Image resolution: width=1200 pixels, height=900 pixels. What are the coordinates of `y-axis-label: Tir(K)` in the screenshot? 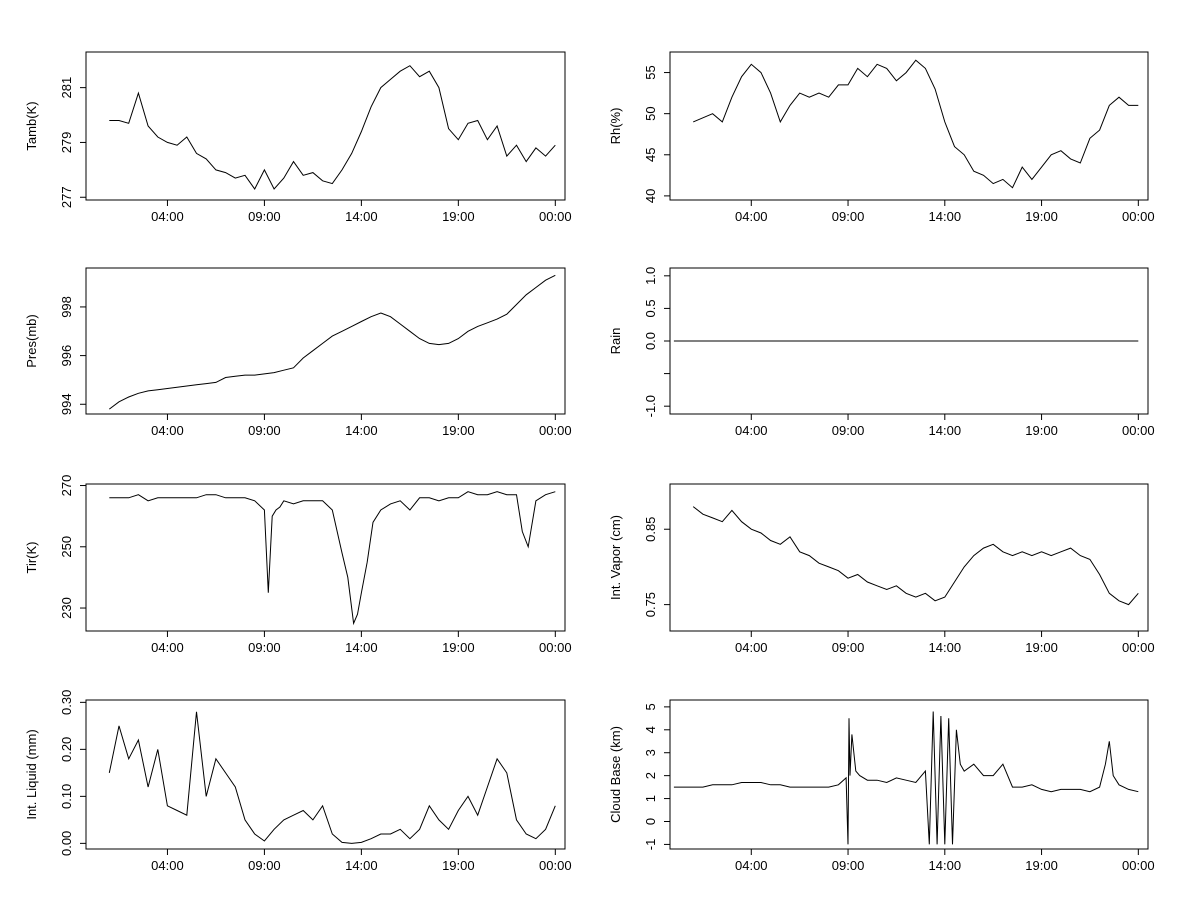 It's located at (31, 557).